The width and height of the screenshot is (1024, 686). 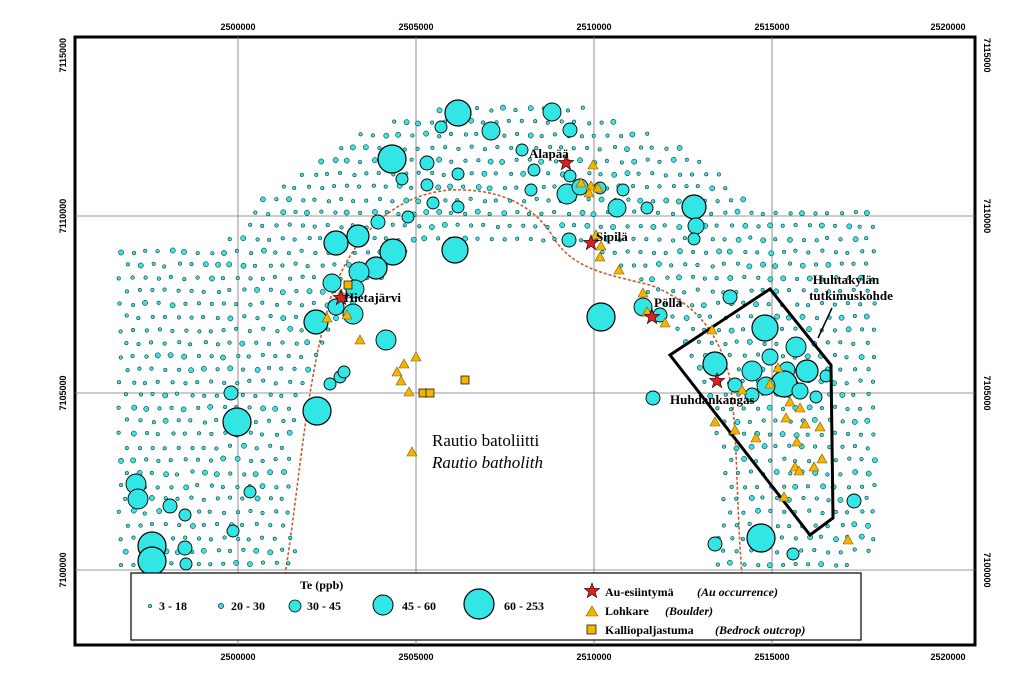 What do you see at coordinates (627, 611) in the screenshot?
I see `legend-boulder-label: Lohkare` at bounding box center [627, 611].